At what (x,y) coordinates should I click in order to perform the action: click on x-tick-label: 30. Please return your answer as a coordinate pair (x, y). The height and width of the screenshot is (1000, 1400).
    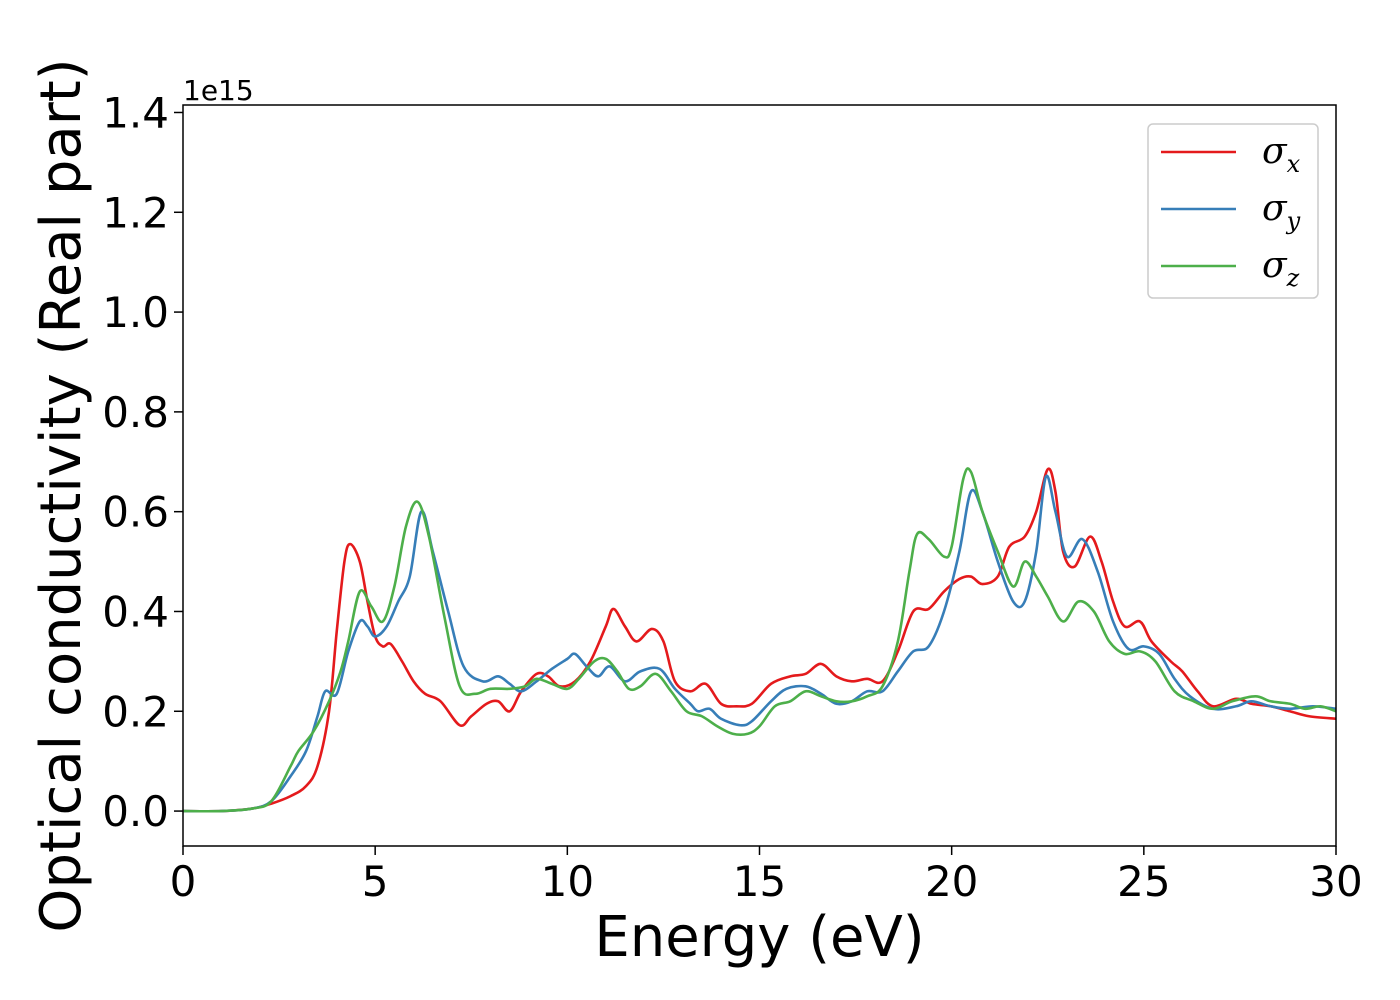
    Looking at the image, I should click on (1335, 881).